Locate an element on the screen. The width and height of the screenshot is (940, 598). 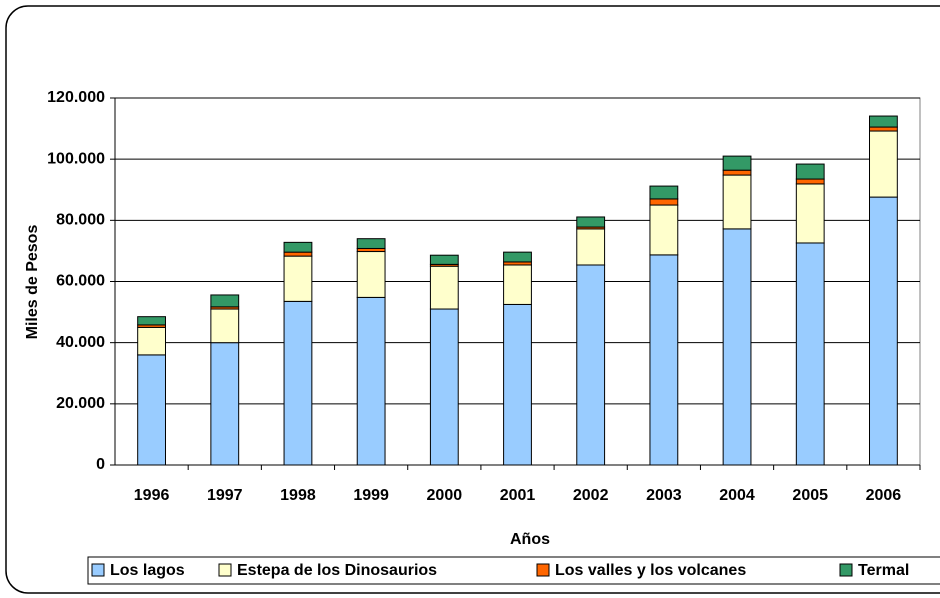
x-tick-label: 2002 is located at coordinates (591, 495).